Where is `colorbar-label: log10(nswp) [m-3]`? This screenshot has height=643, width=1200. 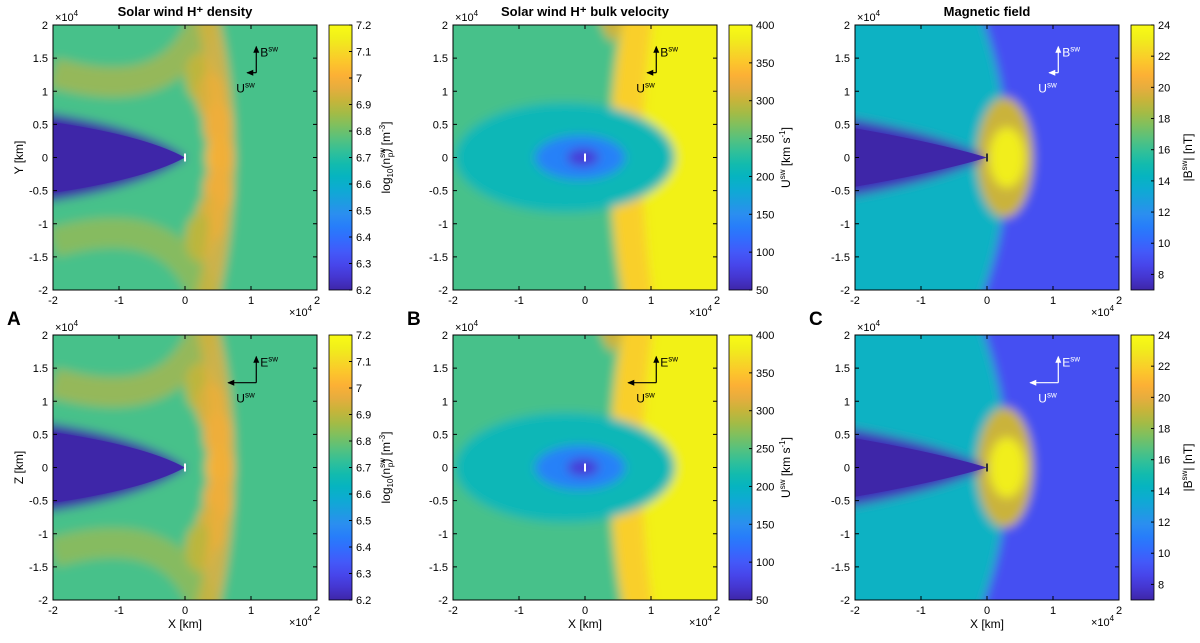 colorbar-label: log10(nswp) [m-3] is located at coordinates (386, 158).